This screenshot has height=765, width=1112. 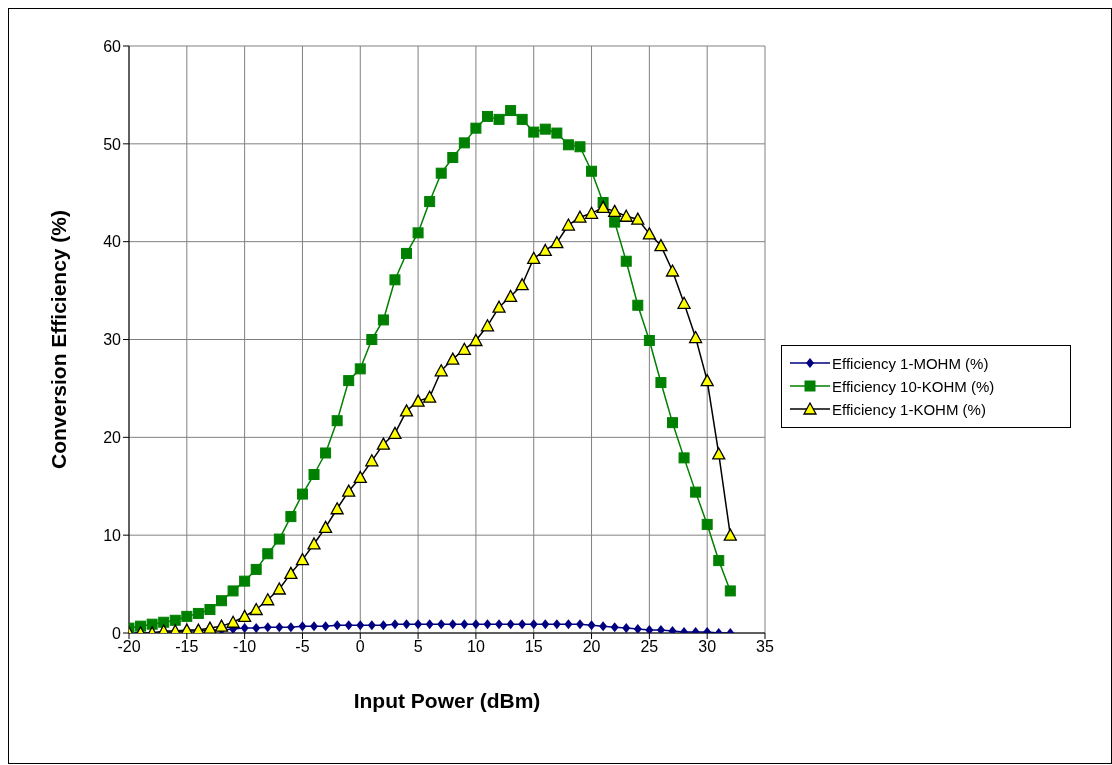 What do you see at coordinates (765, 647) in the screenshot?
I see `x-tick-label: 35` at bounding box center [765, 647].